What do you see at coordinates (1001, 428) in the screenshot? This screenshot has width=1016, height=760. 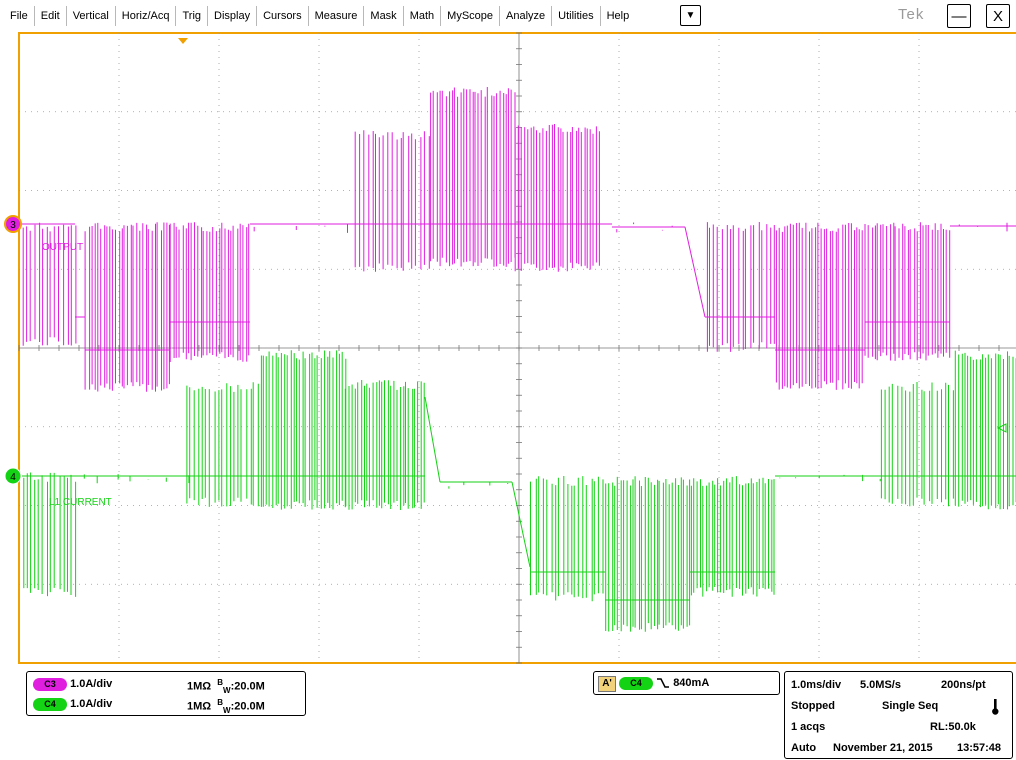 I see `trigger-level-marker` at bounding box center [1001, 428].